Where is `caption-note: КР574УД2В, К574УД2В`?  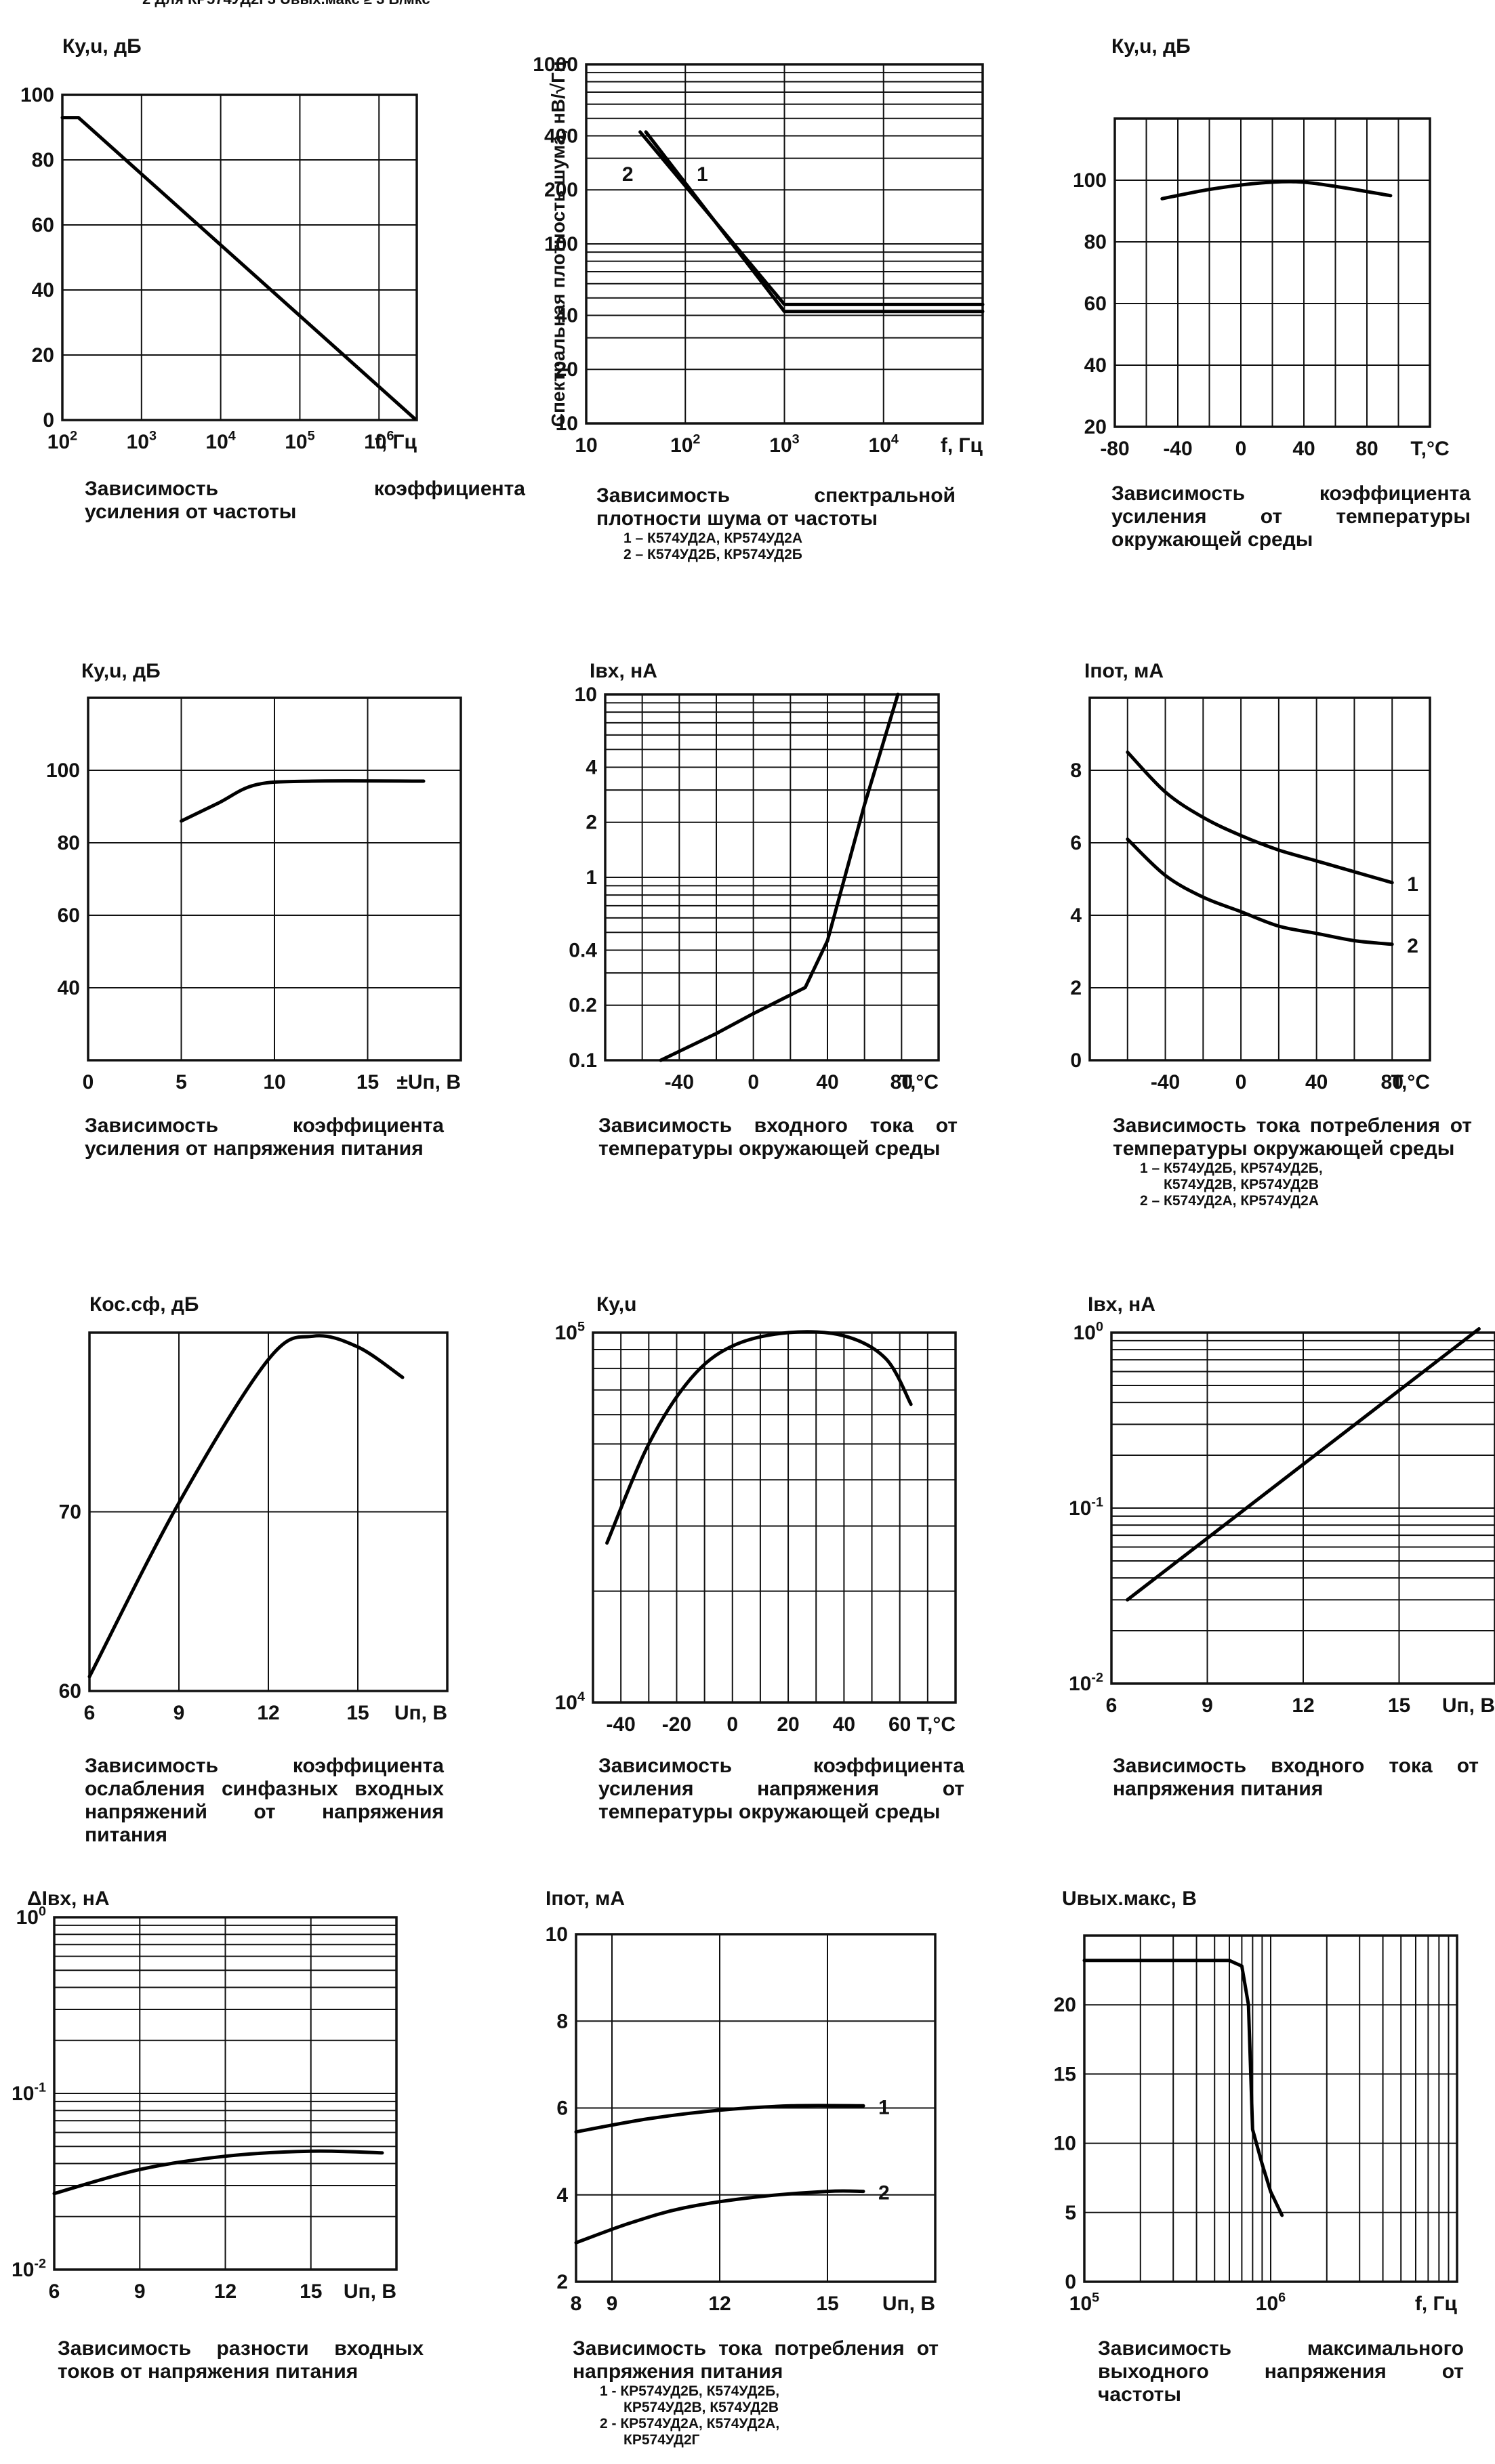
caption-note: КР574УД2В, К574УД2В is located at coordinates (689, 2407).